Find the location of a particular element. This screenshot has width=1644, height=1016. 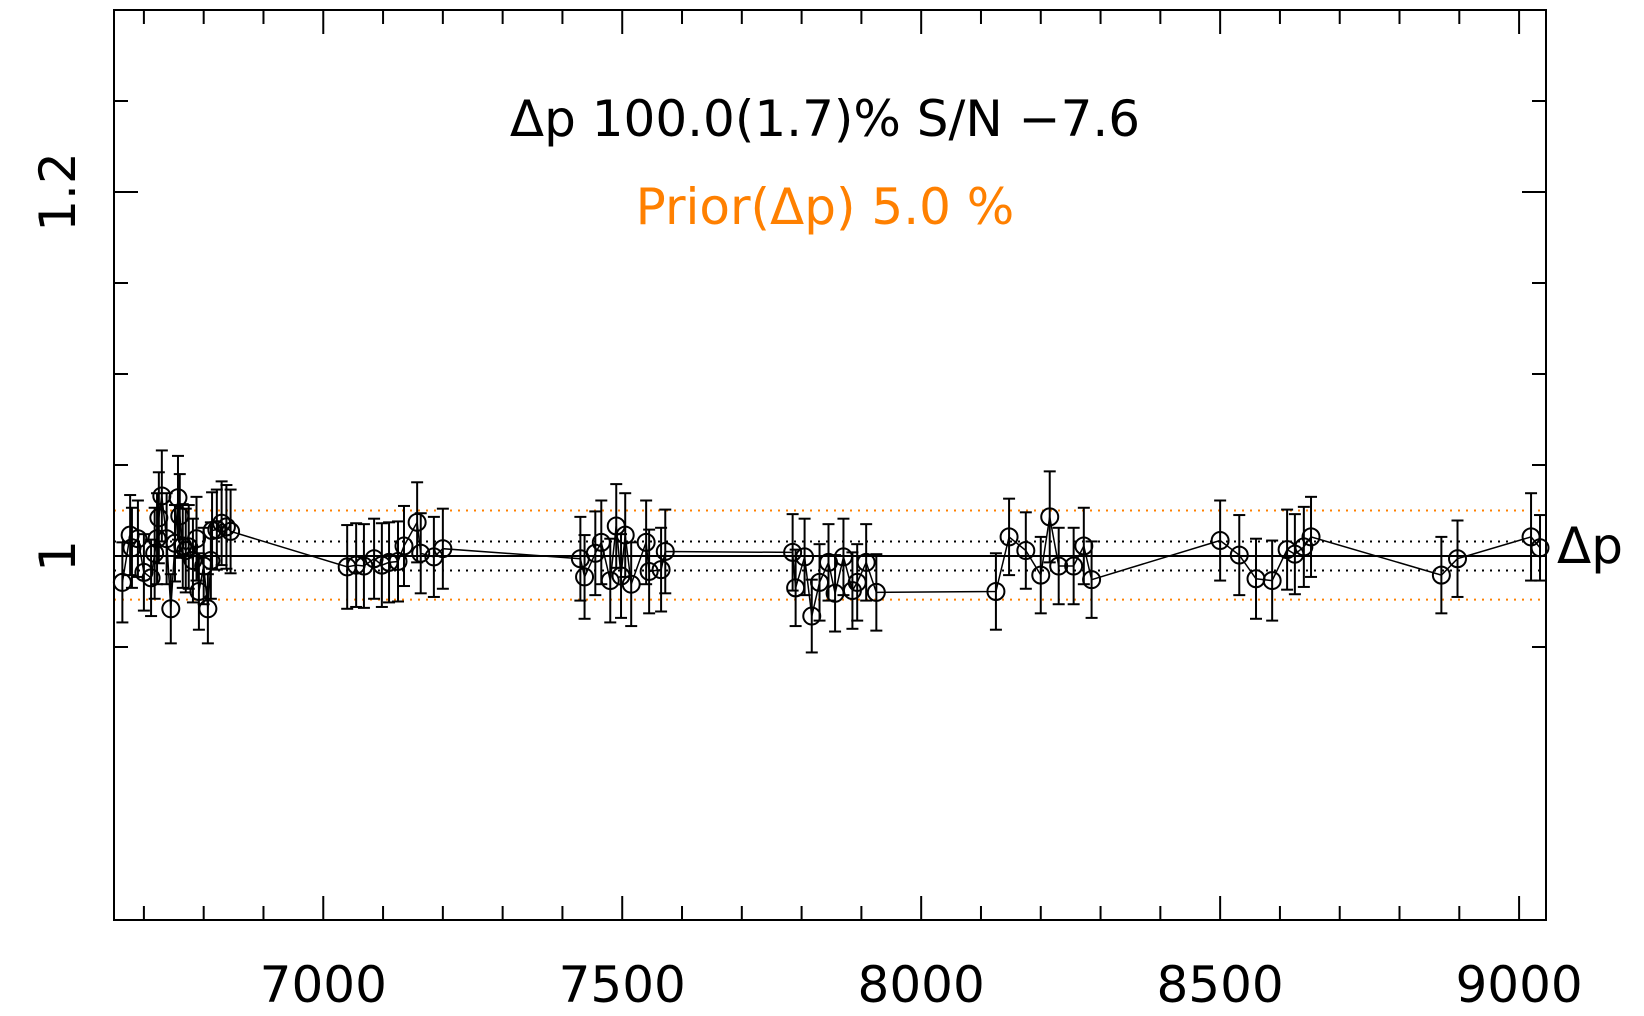

series-line is located at coordinates (831, 556).